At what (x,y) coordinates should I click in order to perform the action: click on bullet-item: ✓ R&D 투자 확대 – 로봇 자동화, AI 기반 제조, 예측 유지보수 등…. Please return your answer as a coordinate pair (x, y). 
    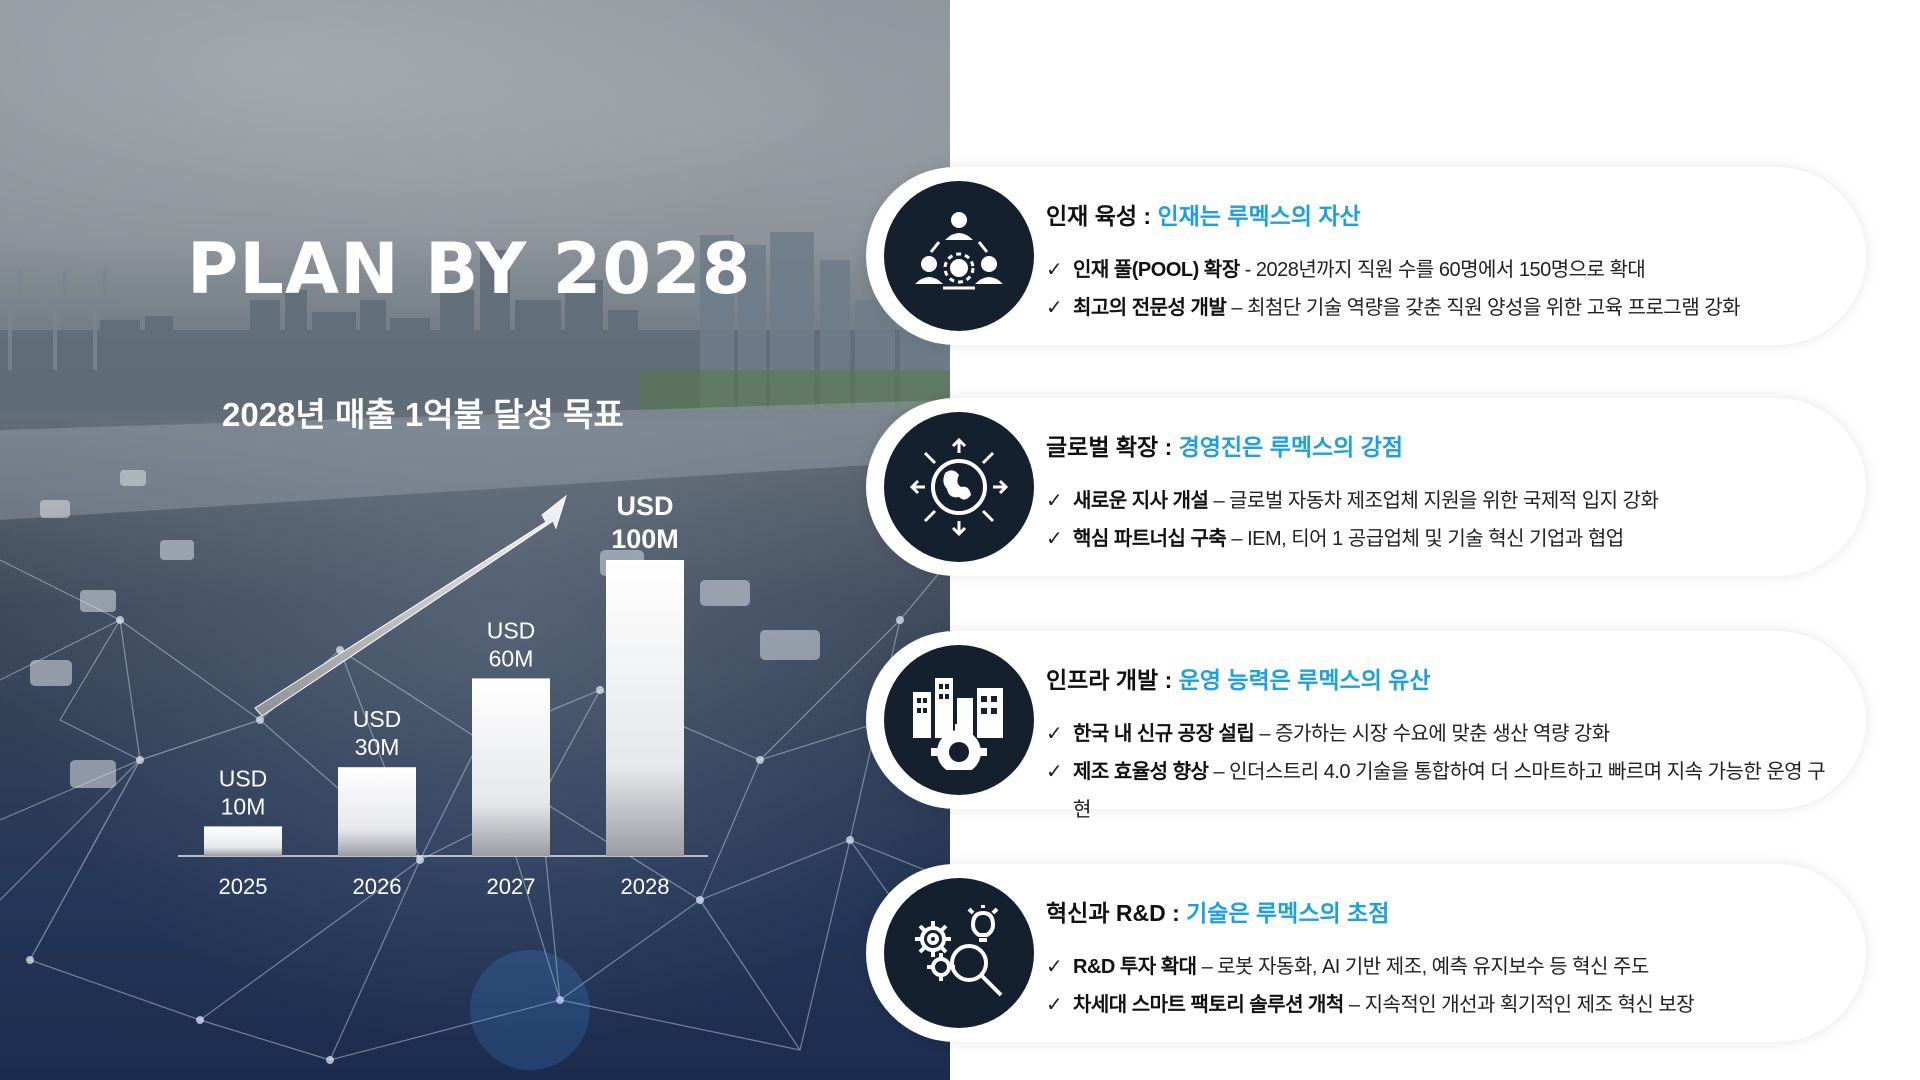
    Looking at the image, I should click on (1436, 967).